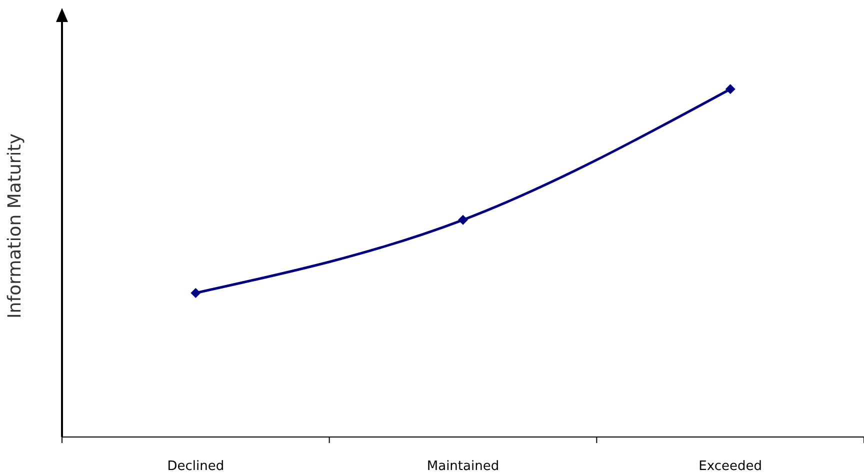 This screenshot has height=473, width=864. What do you see at coordinates (463, 466) in the screenshot?
I see `x-tick-label: Maintained` at bounding box center [463, 466].